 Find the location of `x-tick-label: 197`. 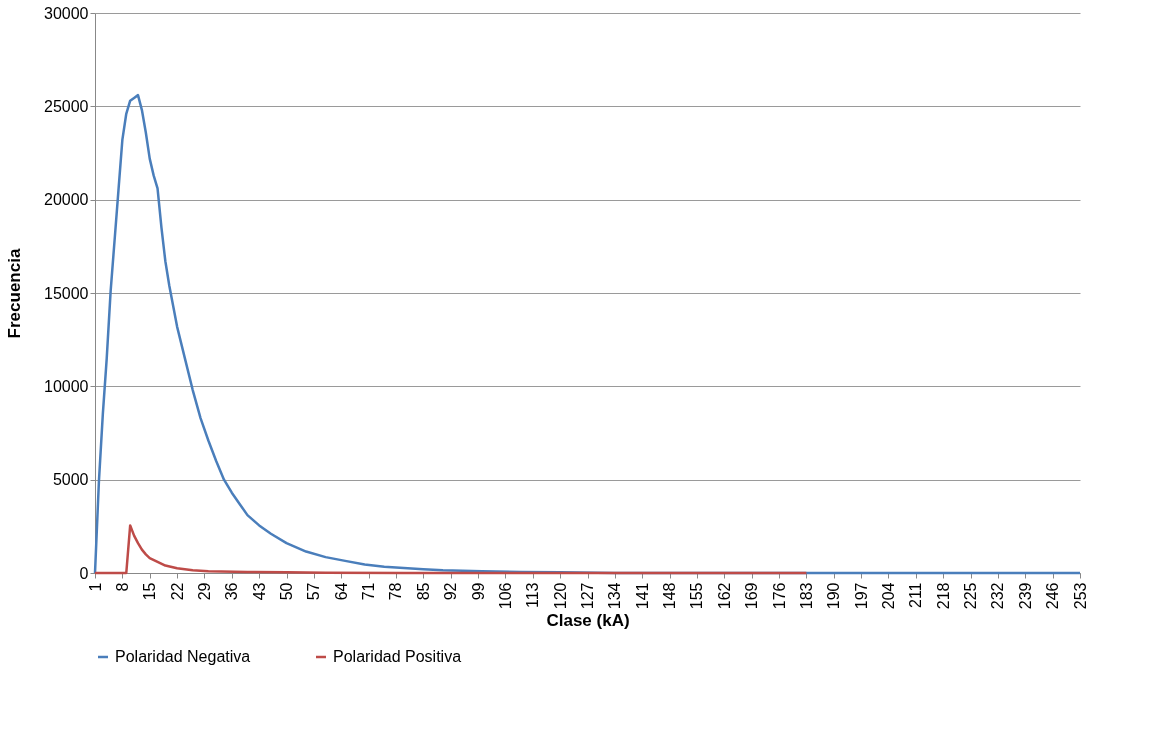

x-tick-label: 197 is located at coordinates (861, 596).